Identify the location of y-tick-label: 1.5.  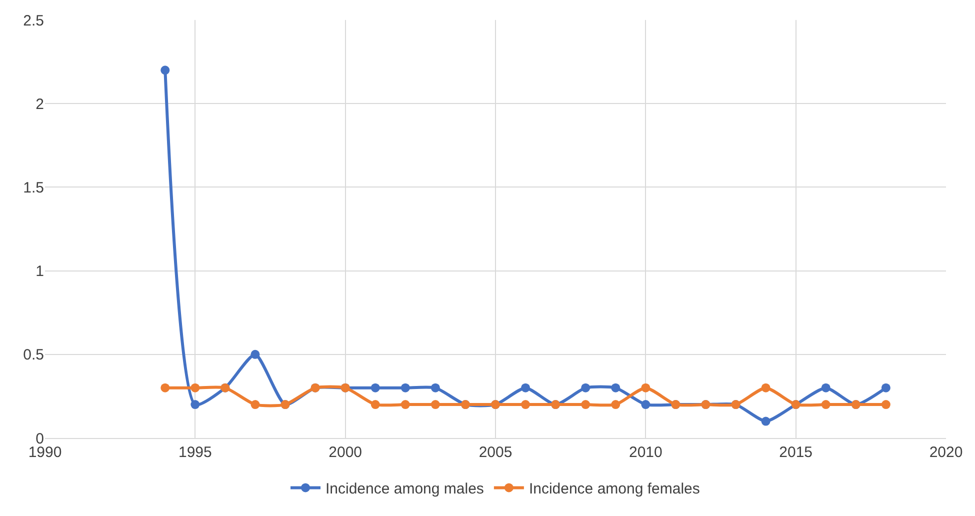
(33, 187).